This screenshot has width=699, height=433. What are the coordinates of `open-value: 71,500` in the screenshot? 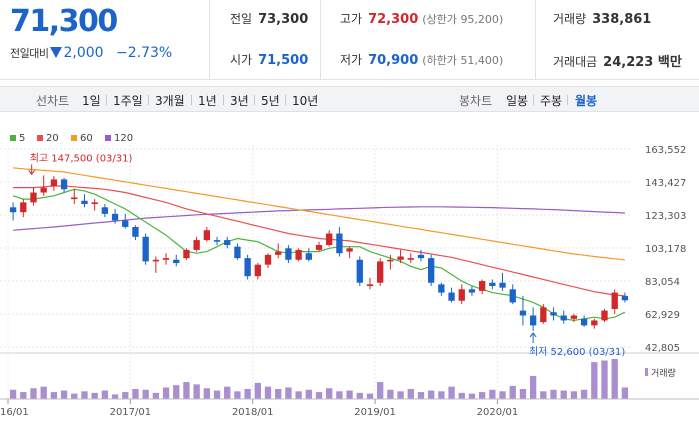 It's located at (283, 60).